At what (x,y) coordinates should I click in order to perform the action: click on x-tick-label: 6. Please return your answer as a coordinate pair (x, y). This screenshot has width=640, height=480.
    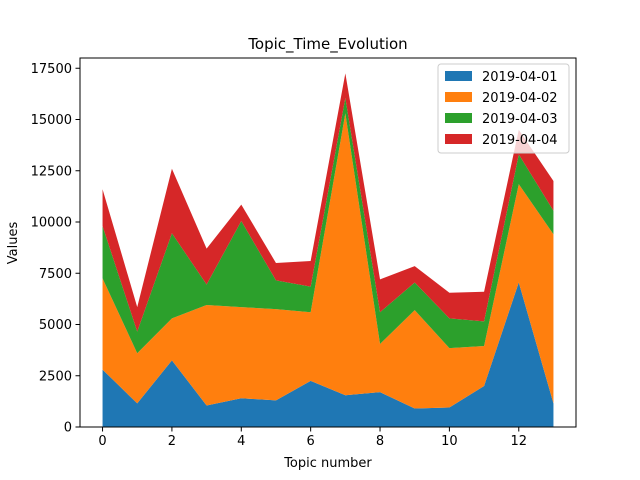
    Looking at the image, I should click on (311, 441).